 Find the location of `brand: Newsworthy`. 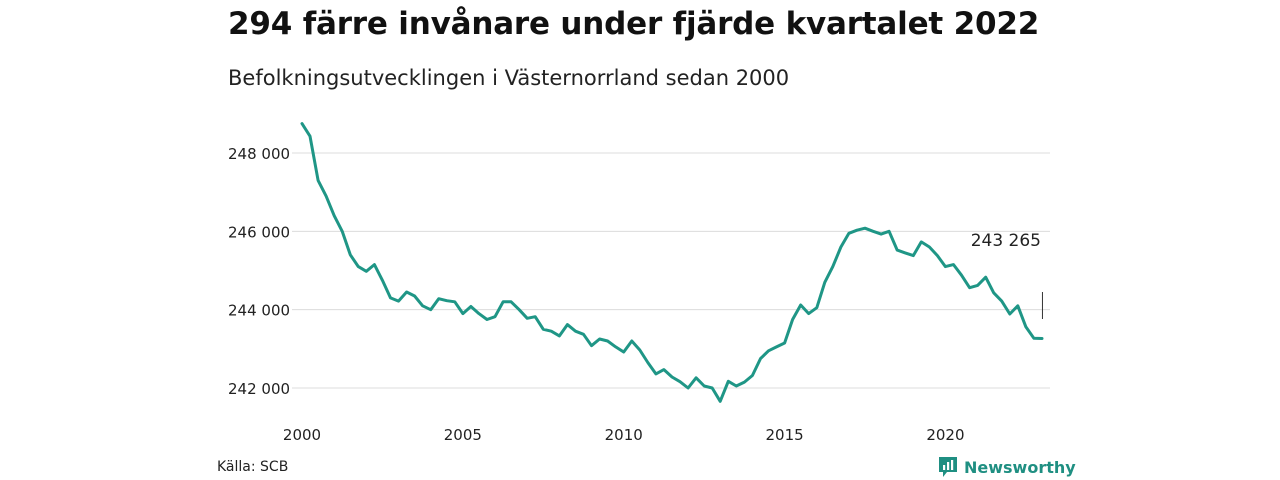

brand: Newsworthy is located at coordinates (1007, 467).